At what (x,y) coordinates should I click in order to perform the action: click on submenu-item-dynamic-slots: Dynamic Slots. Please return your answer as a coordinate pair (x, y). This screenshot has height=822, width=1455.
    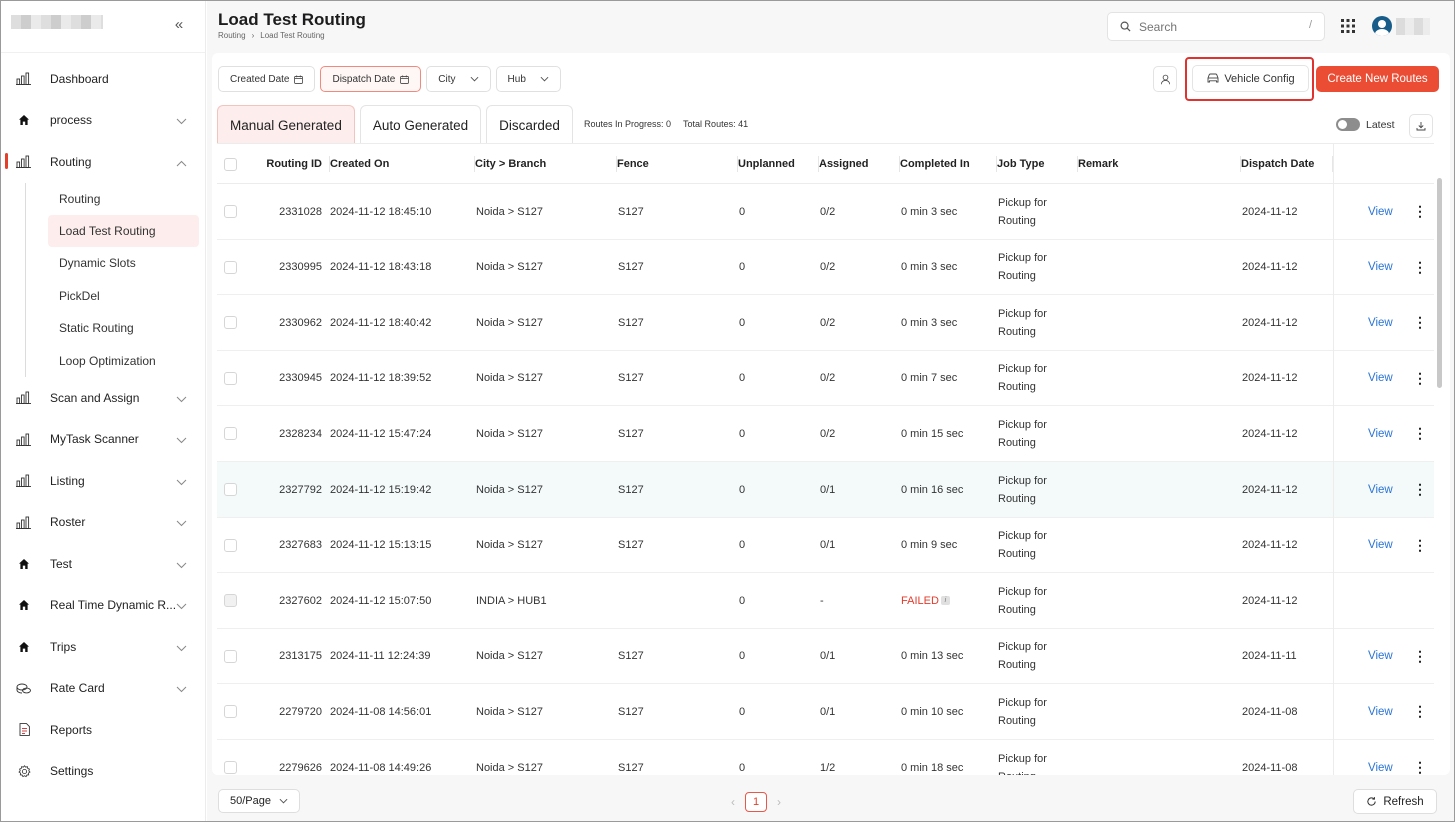
    Looking at the image, I should click on (103, 263).